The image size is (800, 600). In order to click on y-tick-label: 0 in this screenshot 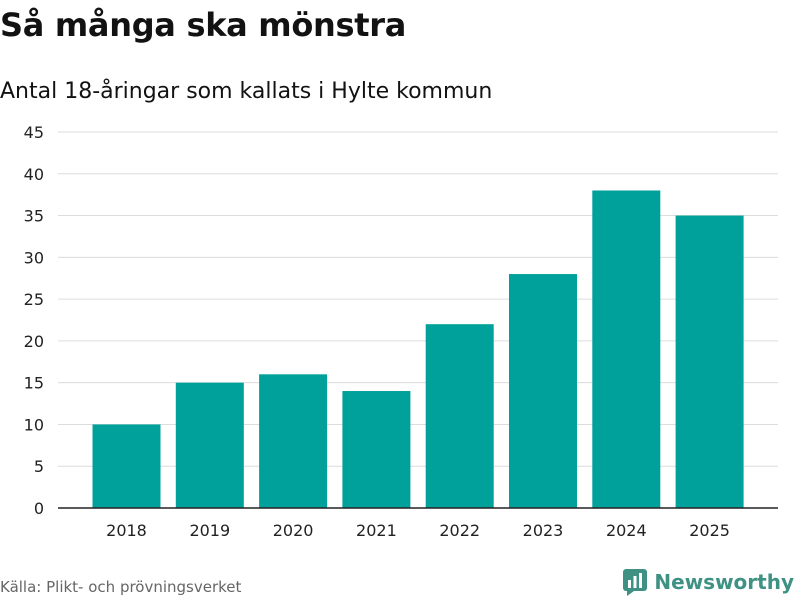, I will do `click(39, 508)`.